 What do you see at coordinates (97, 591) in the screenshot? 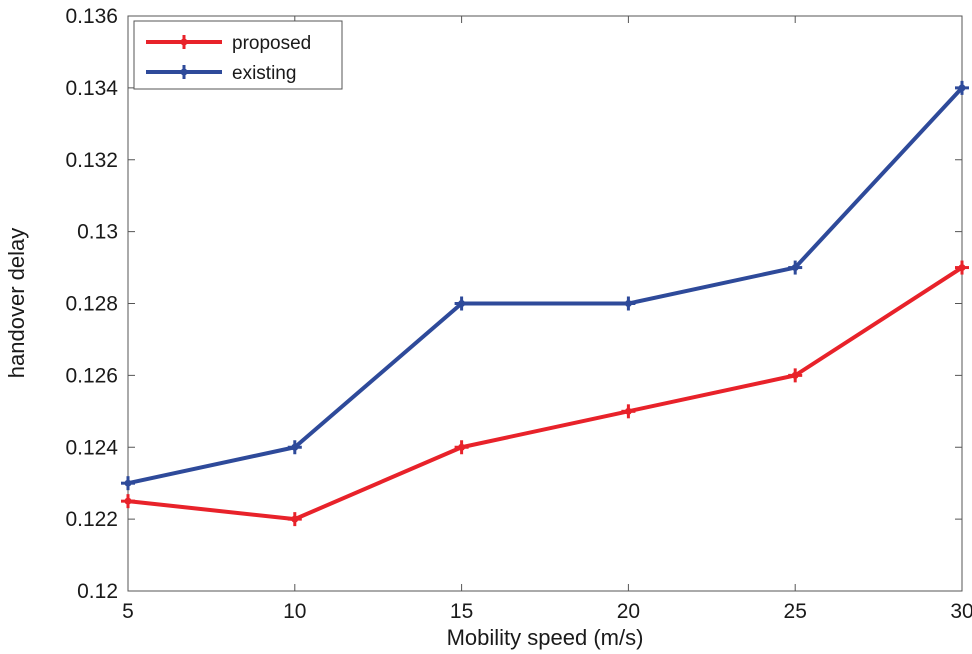
I see `y-tick-label: 0.12` at bounding box center [97, 591].